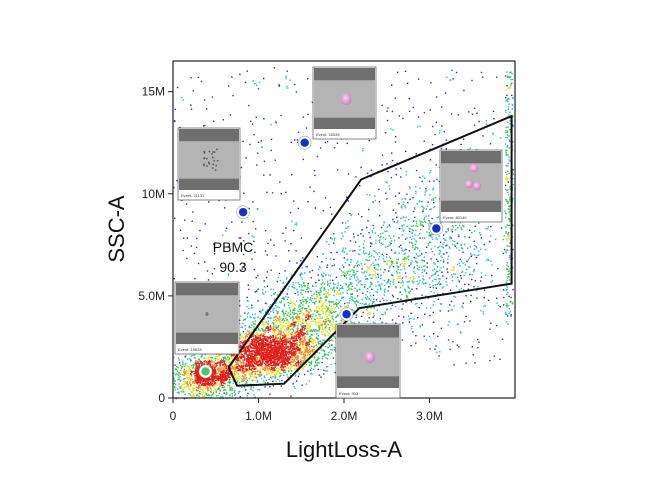 The image size is (662, 496). What do you see at coordinates (190, 349) in the screenshot?
I see `thumbnail-caption: Event: 19528` at bounding box center [190, 349].